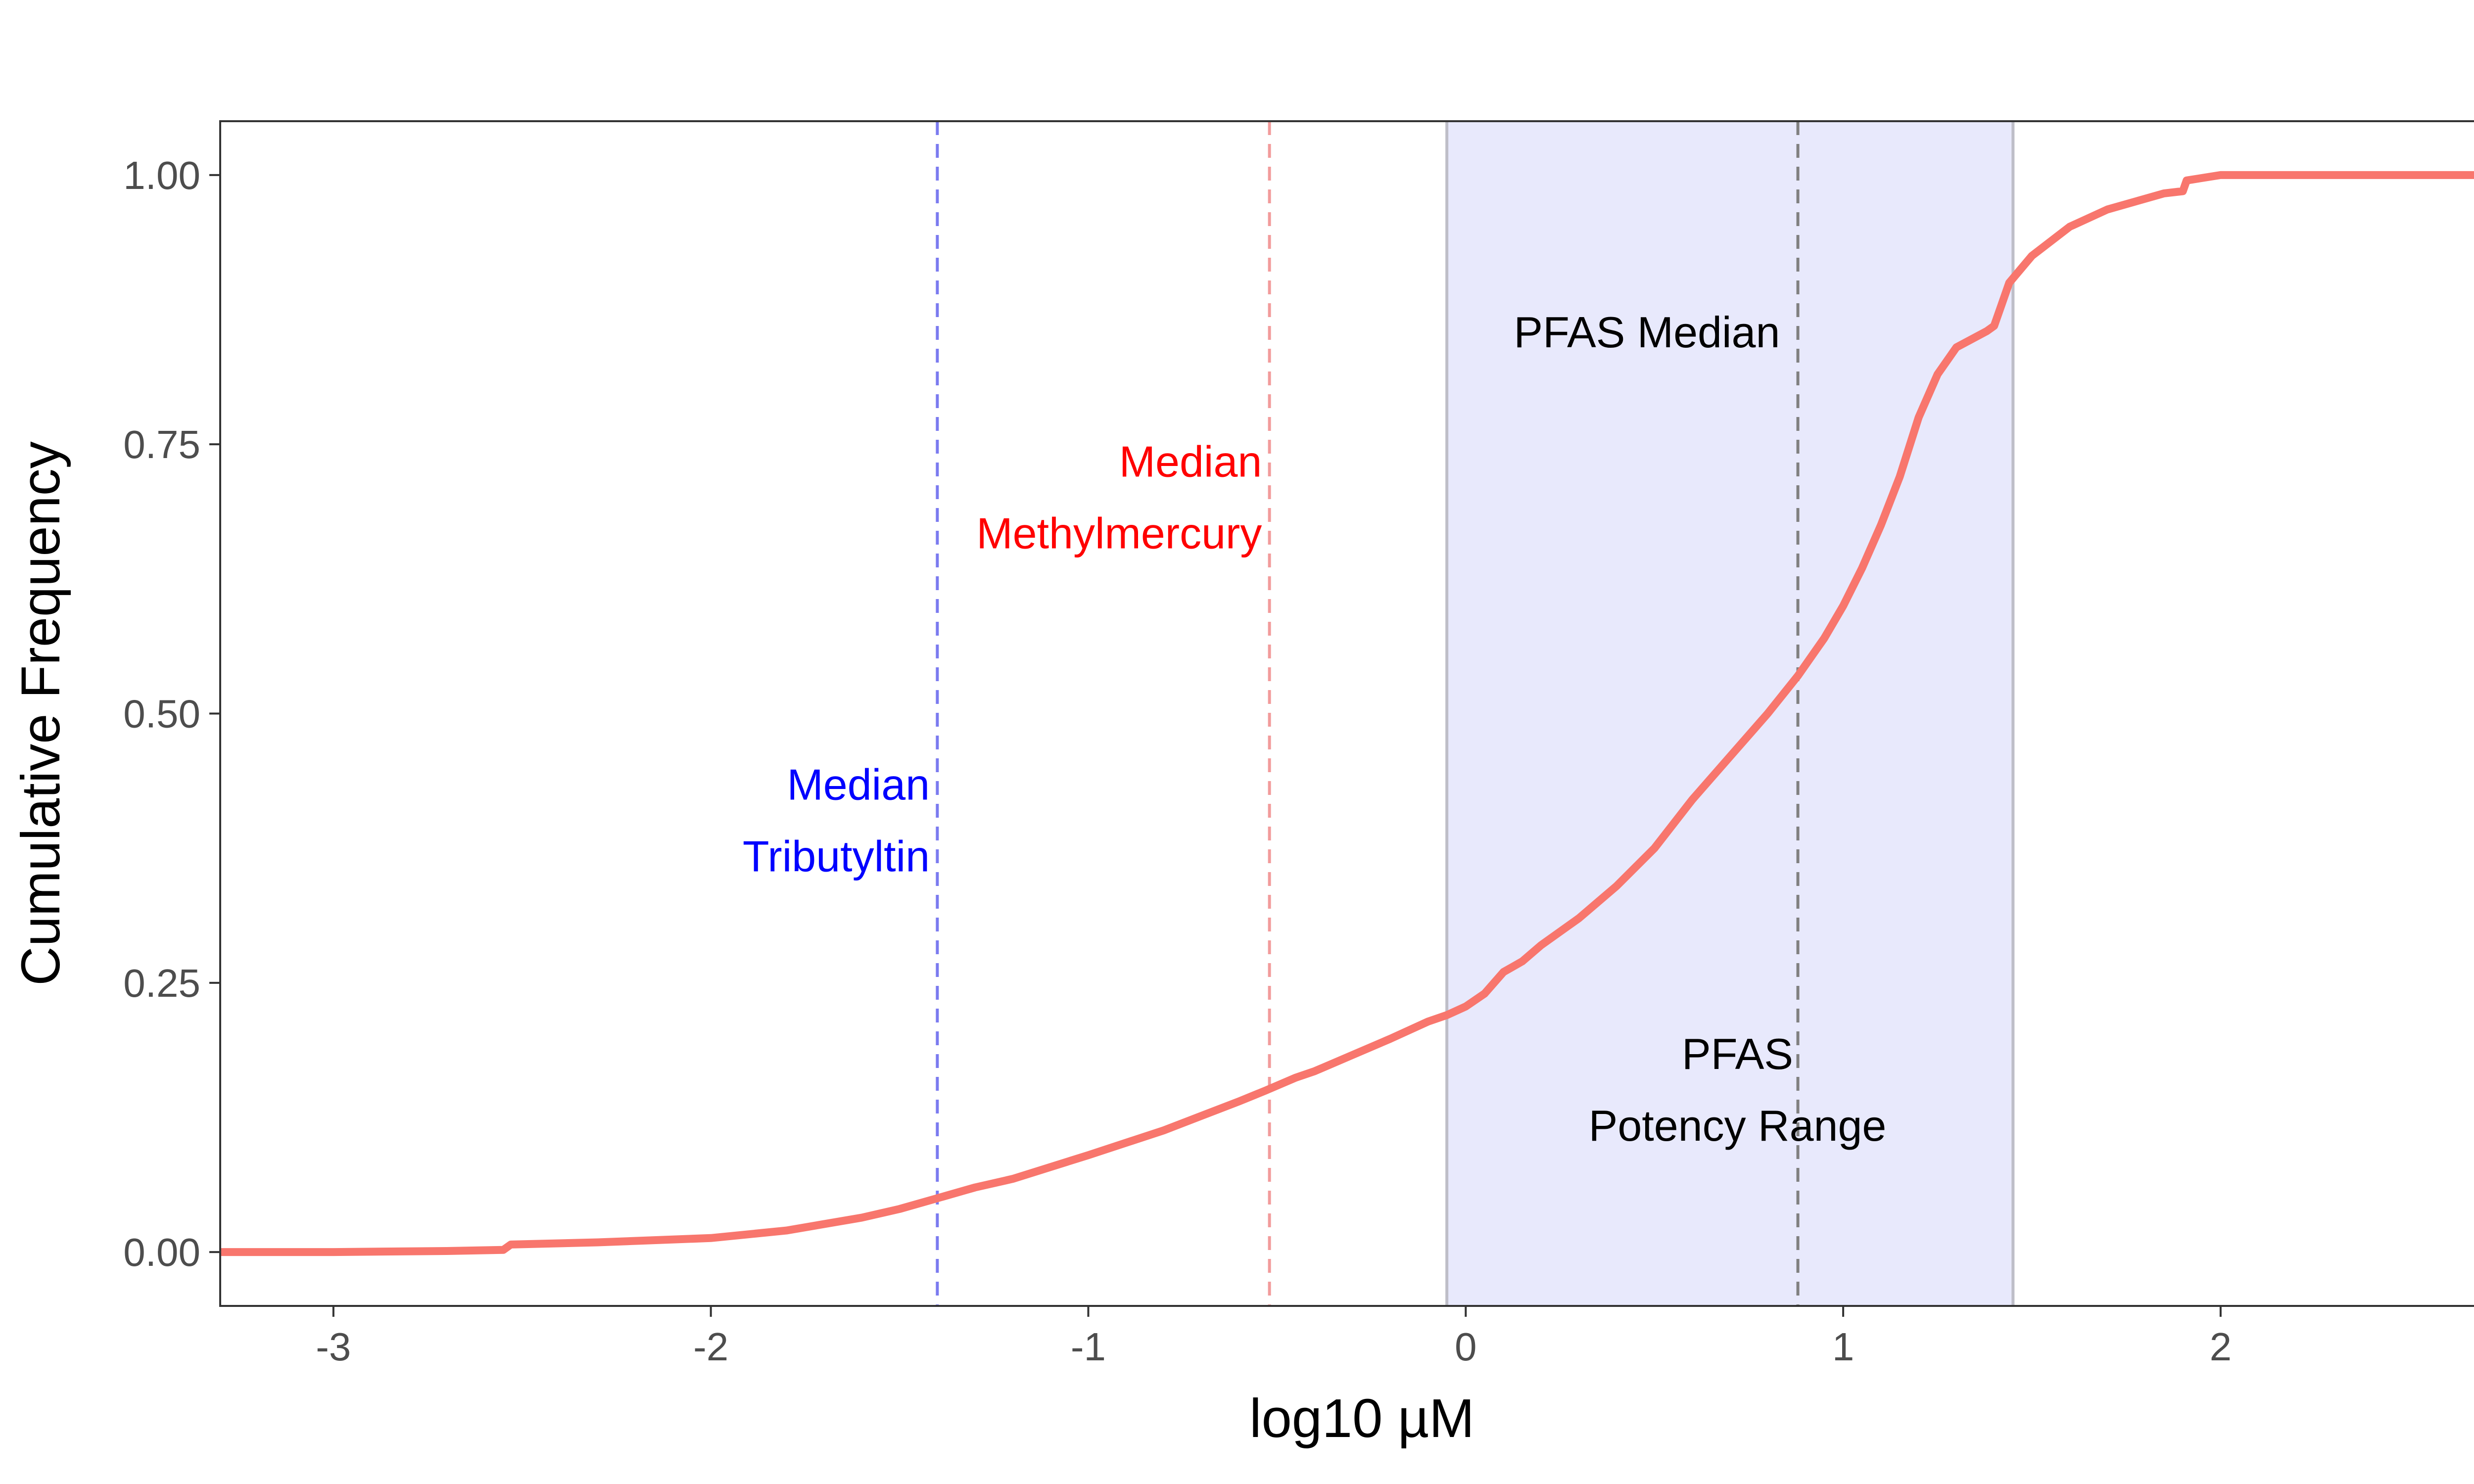 This screenshot has height=1484, width=2474. What do you see at coordinates (1647, 332) in the screenshot?
I see `annotation-pfas-median-line-1: PFAS Median` at bounding box center [1647, 332].